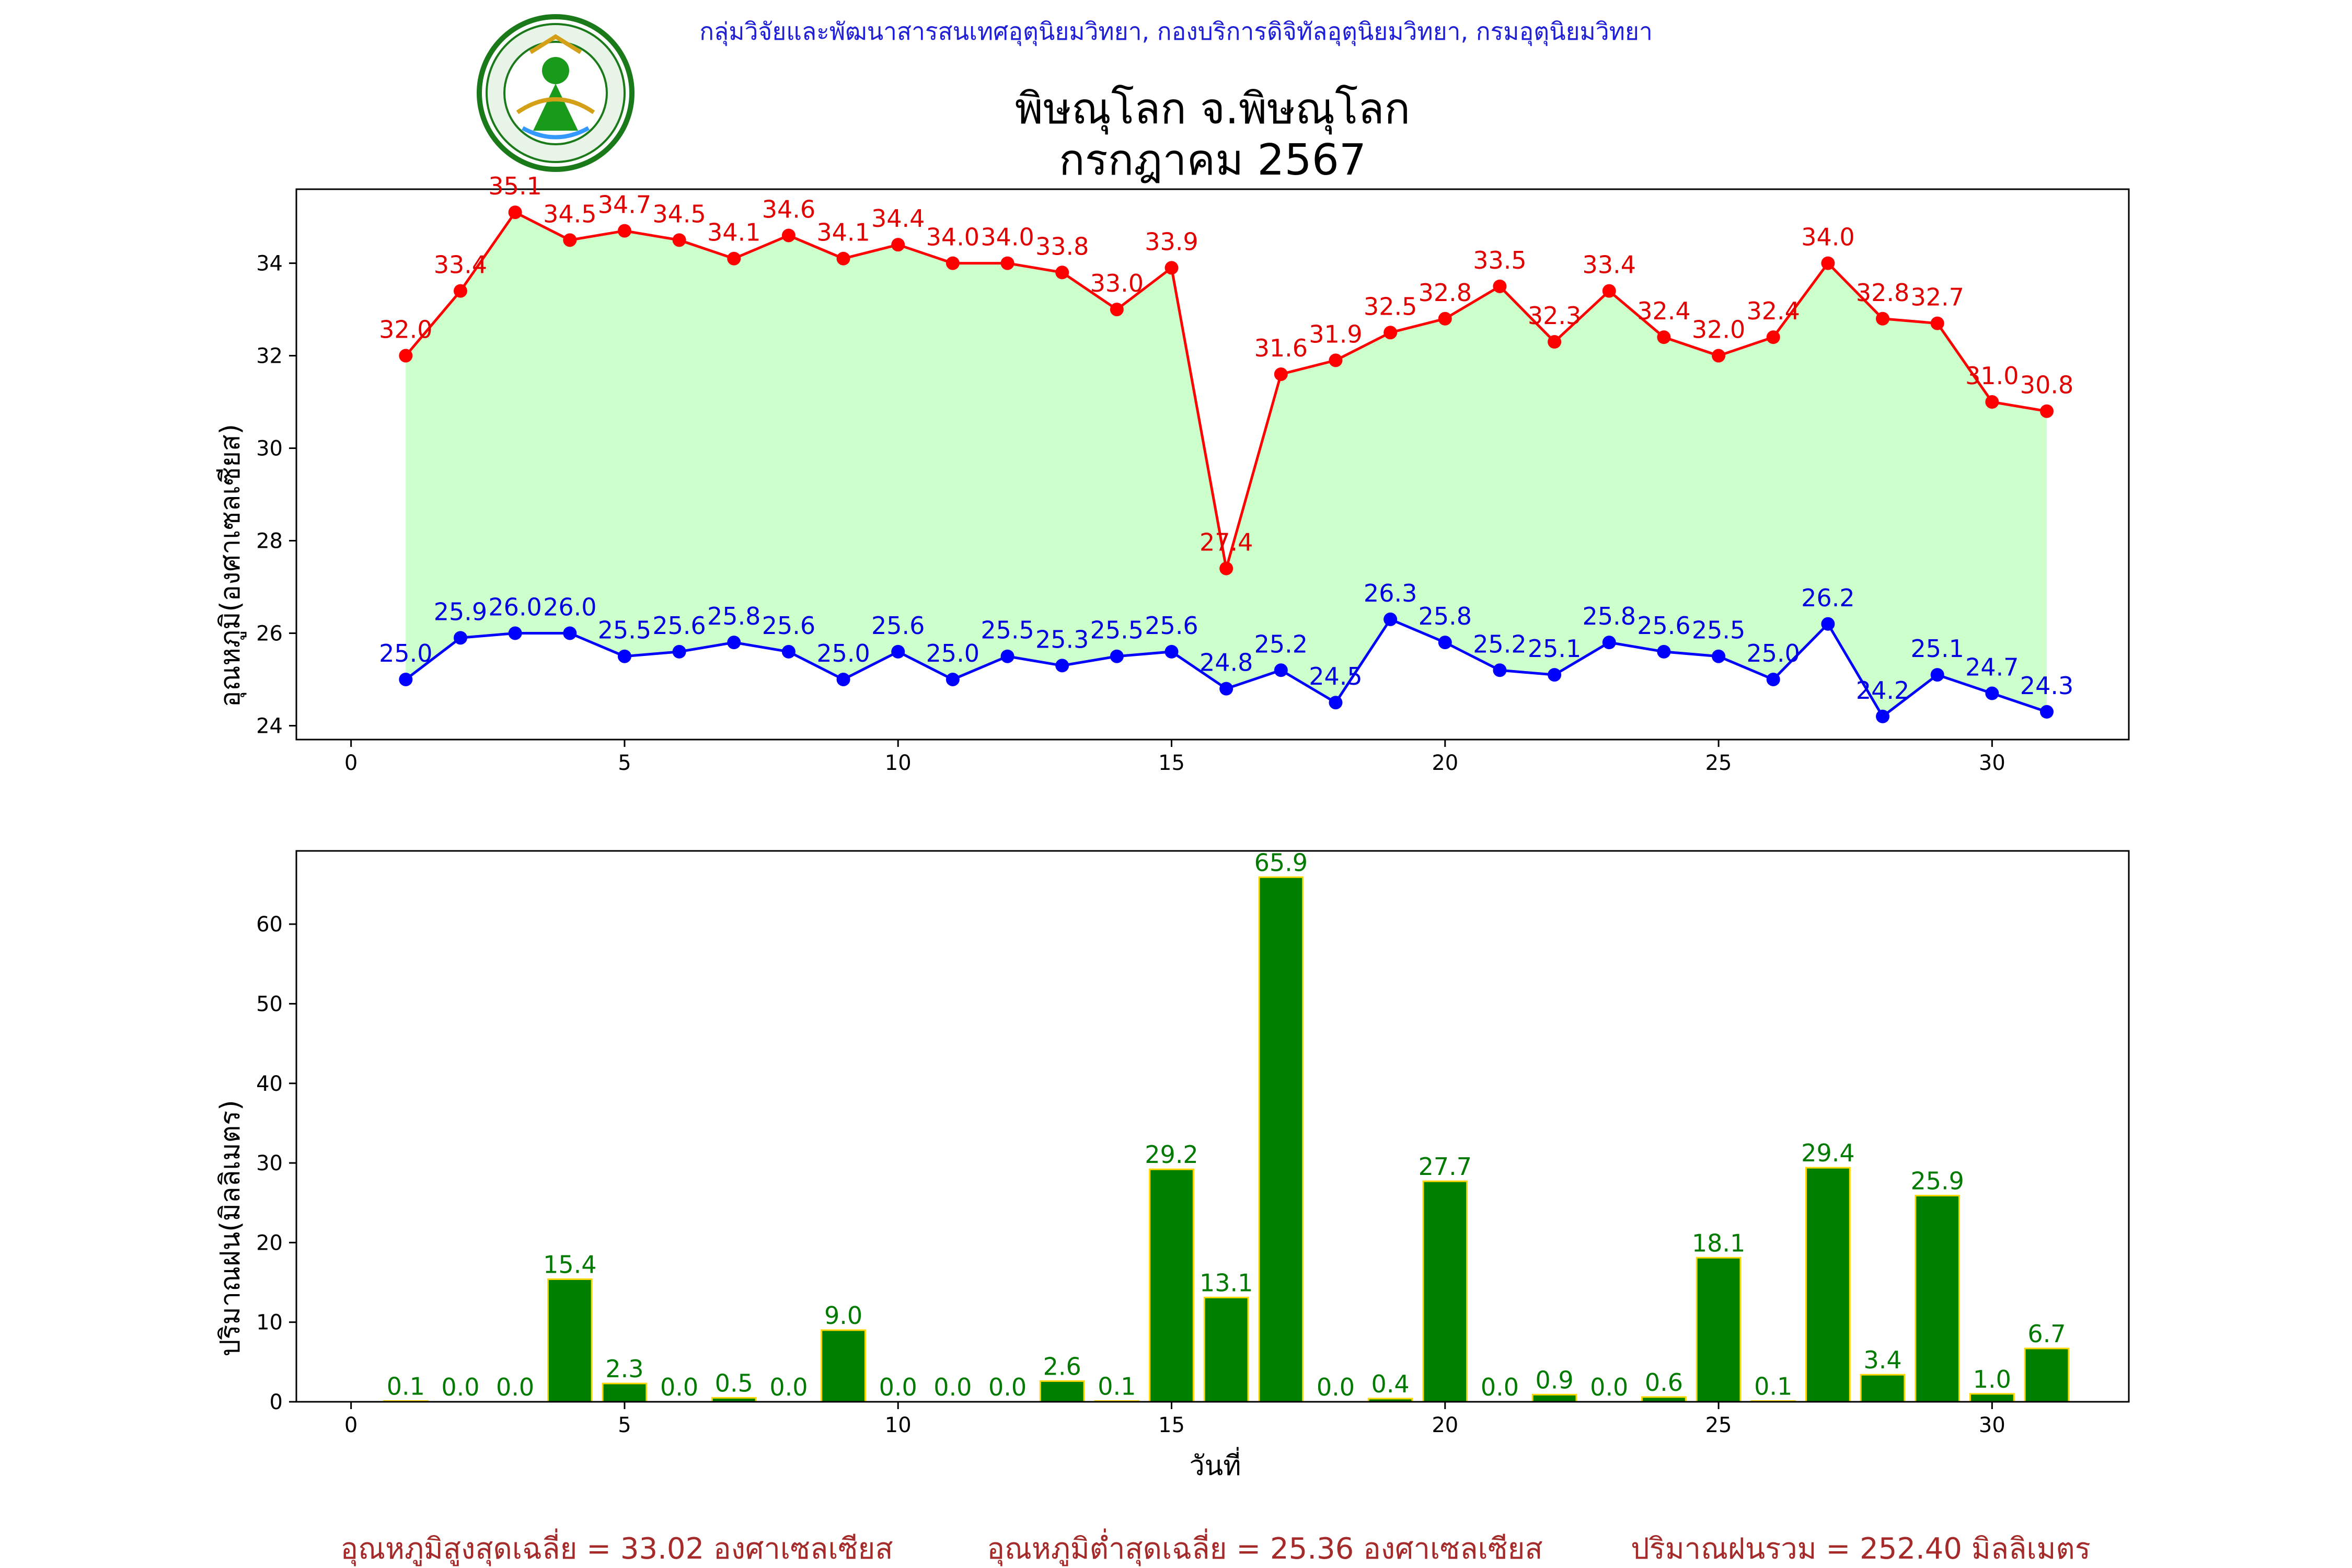 This screenshot has height=1568, width=2352. What do you see at coordinates (1992, 376) in the screenshot?
I see `max-temperature-data-label: 31.0` at bounding box center [1992, 376].